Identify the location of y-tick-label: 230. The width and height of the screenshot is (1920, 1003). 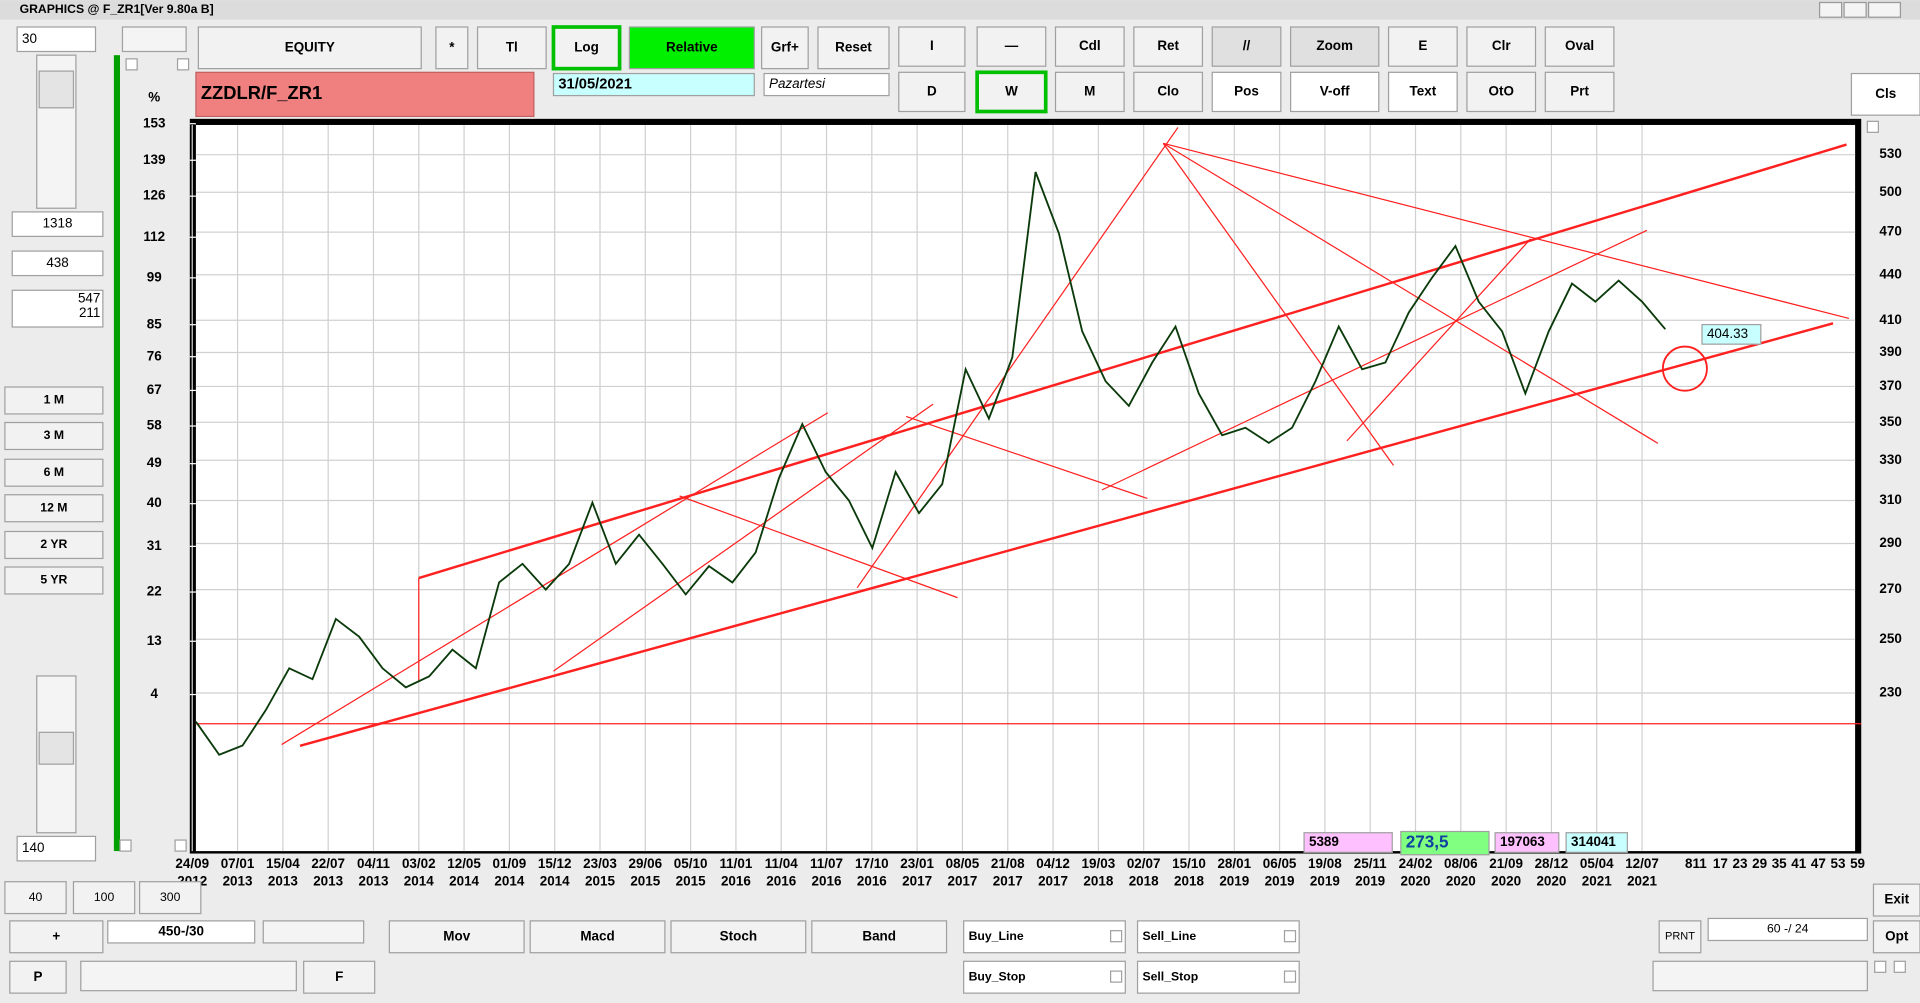
(1890, 692).